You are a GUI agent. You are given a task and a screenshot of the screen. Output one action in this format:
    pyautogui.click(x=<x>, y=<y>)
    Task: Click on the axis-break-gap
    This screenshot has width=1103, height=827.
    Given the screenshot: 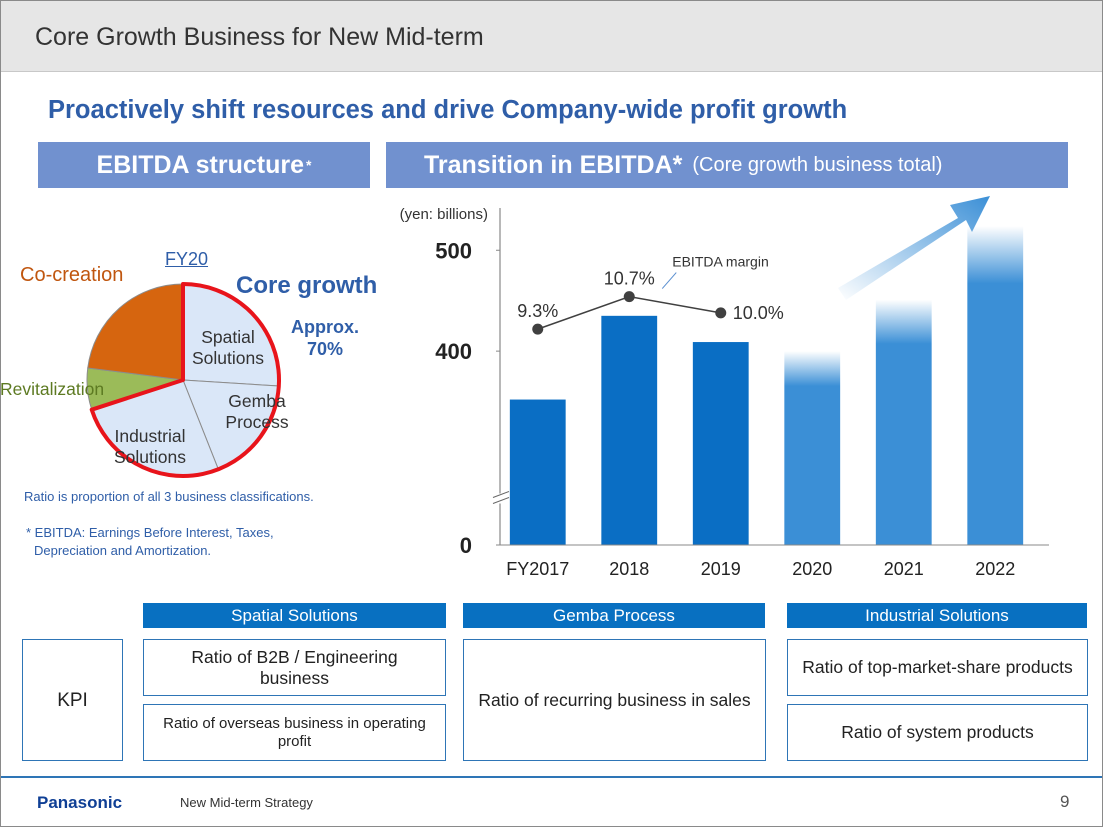 What is the action you would take?
    pyautogui.click(x=500, y=498)
    